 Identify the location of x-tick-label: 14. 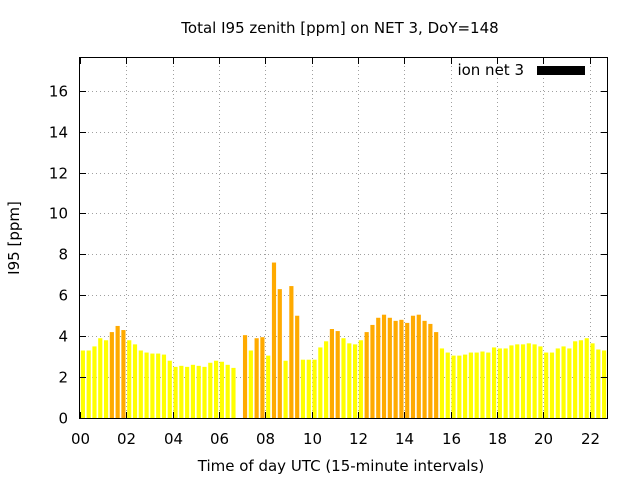
(404, 439).